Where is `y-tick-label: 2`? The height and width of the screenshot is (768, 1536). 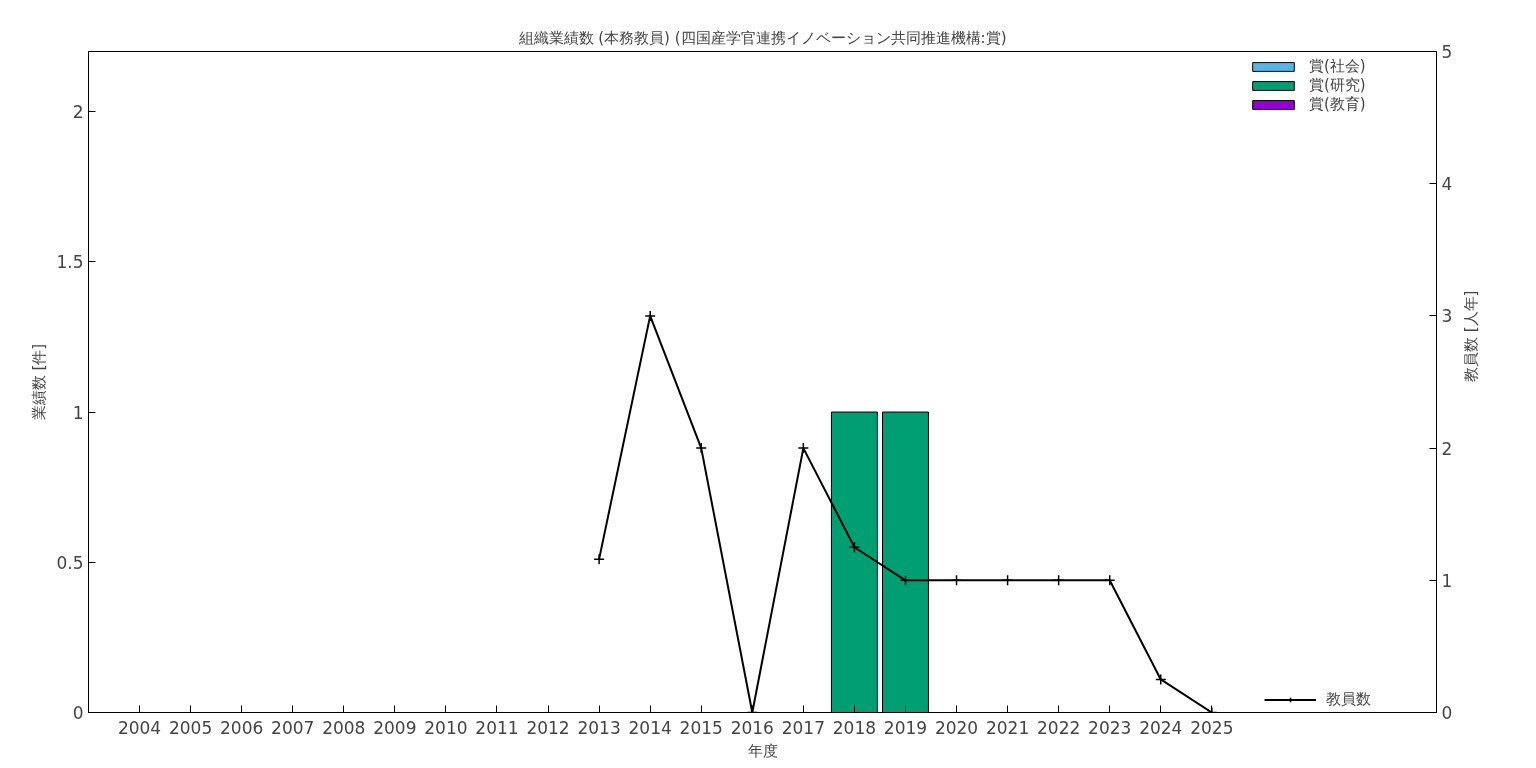 y-tick-label: 2 is located at coordinates (78, 112).